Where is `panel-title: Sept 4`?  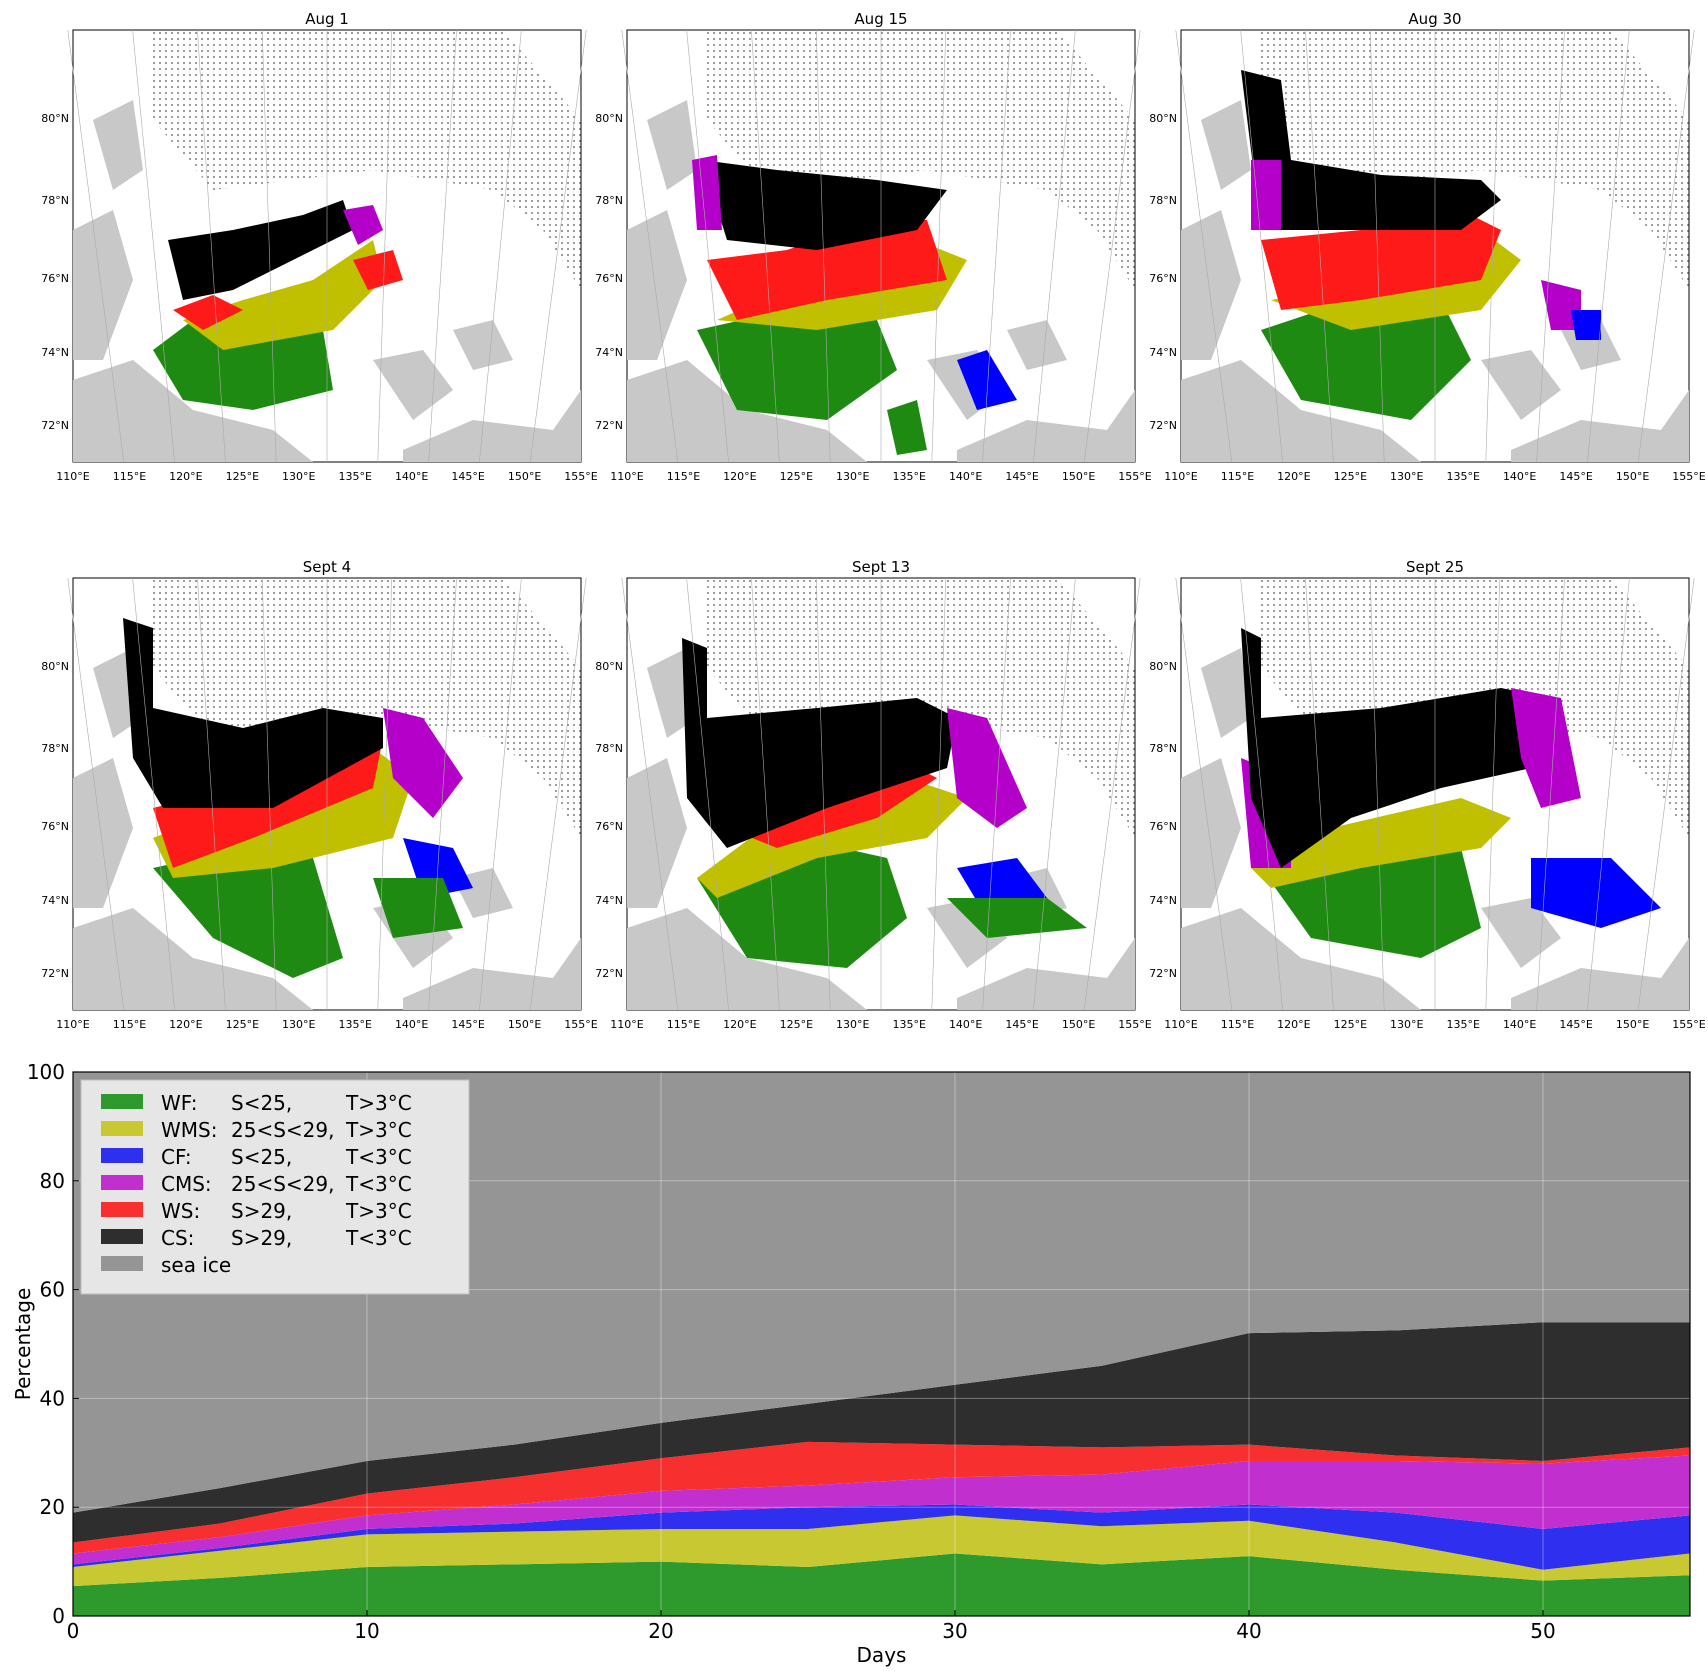
panel-title: Sept 4 is located at coordinates (327, 567).